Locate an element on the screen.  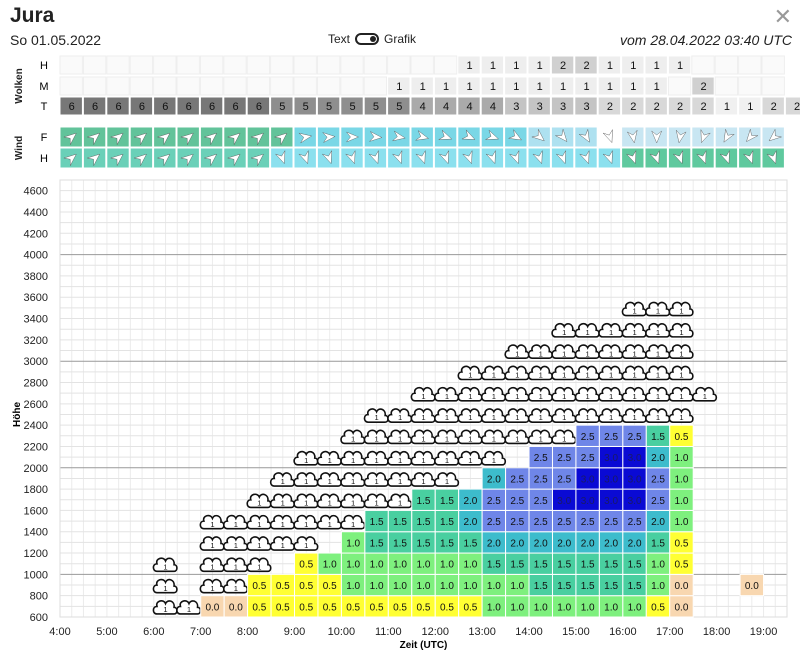
value-cell-label: 3.0 is located at coordinates (635, 479).